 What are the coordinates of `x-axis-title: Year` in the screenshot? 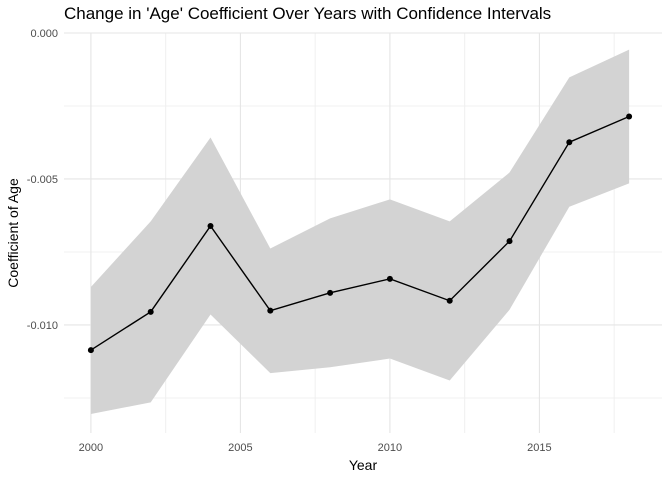 It's located at (363, 465).